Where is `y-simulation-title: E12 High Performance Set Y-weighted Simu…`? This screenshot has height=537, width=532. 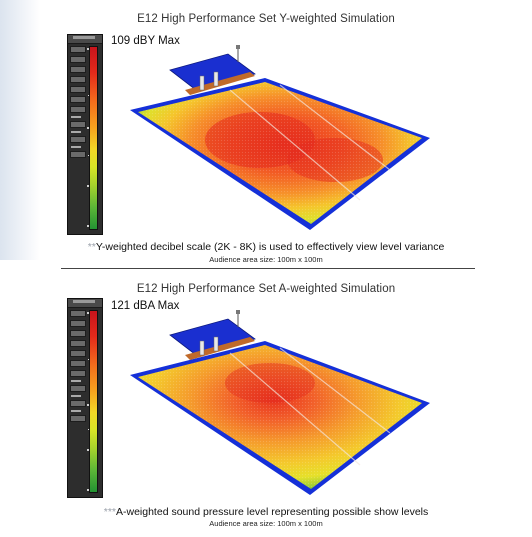
y-simulation-title: E12 High Performance Set Y-weighted Simu… is located at coordinates (266, 19).